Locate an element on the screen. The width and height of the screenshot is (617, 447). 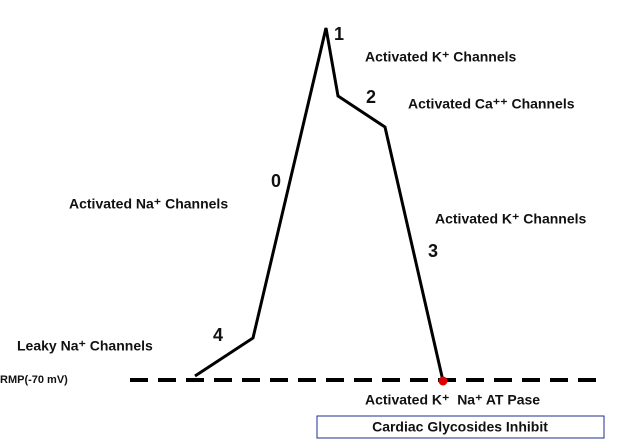
phase-number: 1 is located at coordinates (339, 34).